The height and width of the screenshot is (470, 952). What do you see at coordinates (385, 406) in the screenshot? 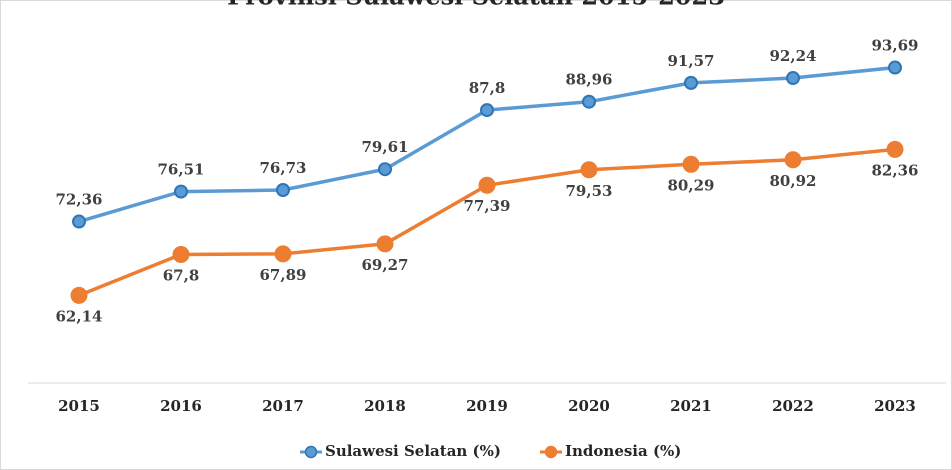
I see `x-tick-label: 2018` at bounding box center [385, 406].